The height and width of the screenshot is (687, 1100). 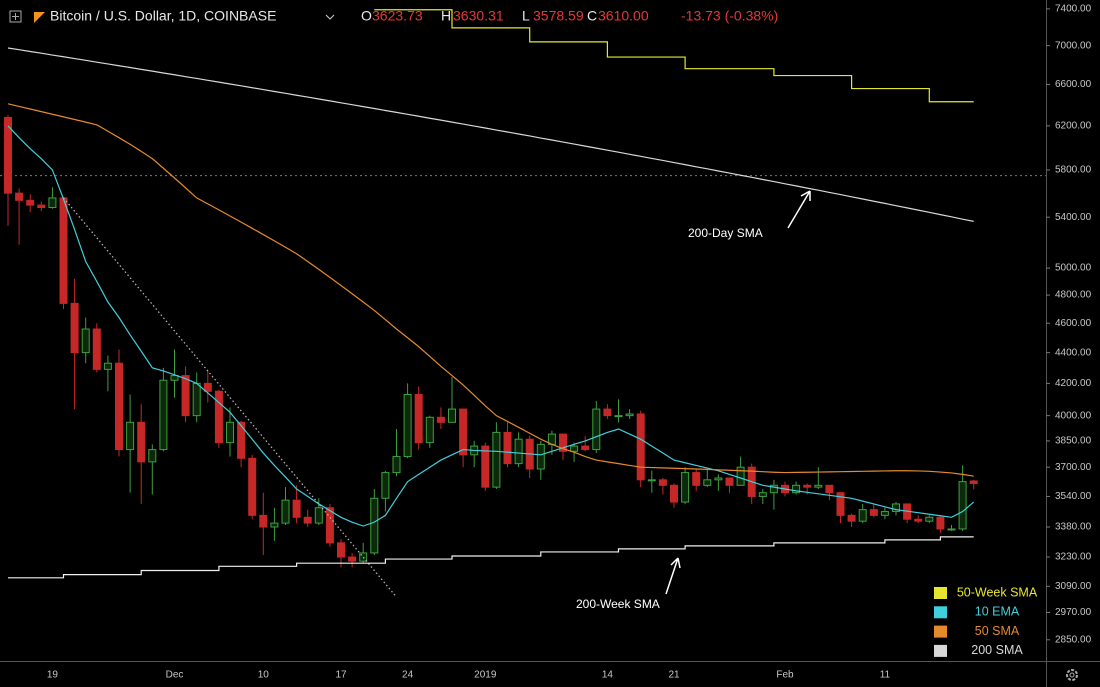 I want to click on x-tick-label: 24, so click(x=408, y=675).